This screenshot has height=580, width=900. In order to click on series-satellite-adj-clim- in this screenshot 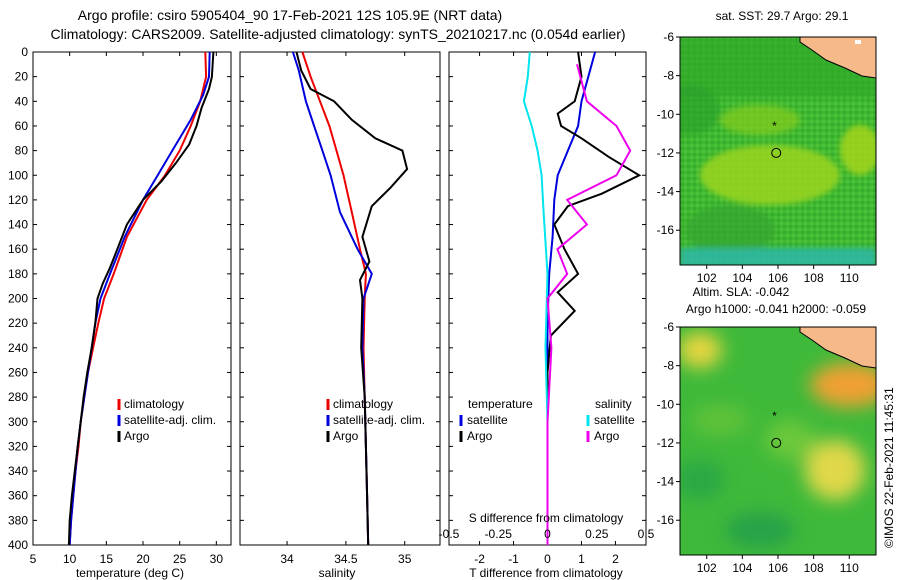, I will do `click(139, 298)`.